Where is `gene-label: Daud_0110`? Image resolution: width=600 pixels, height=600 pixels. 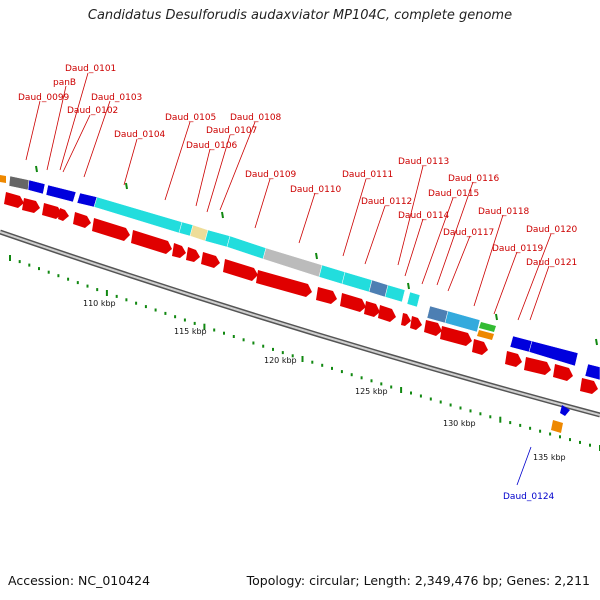
gene-label: Daud_0110 is located at coordinates (316, 190).